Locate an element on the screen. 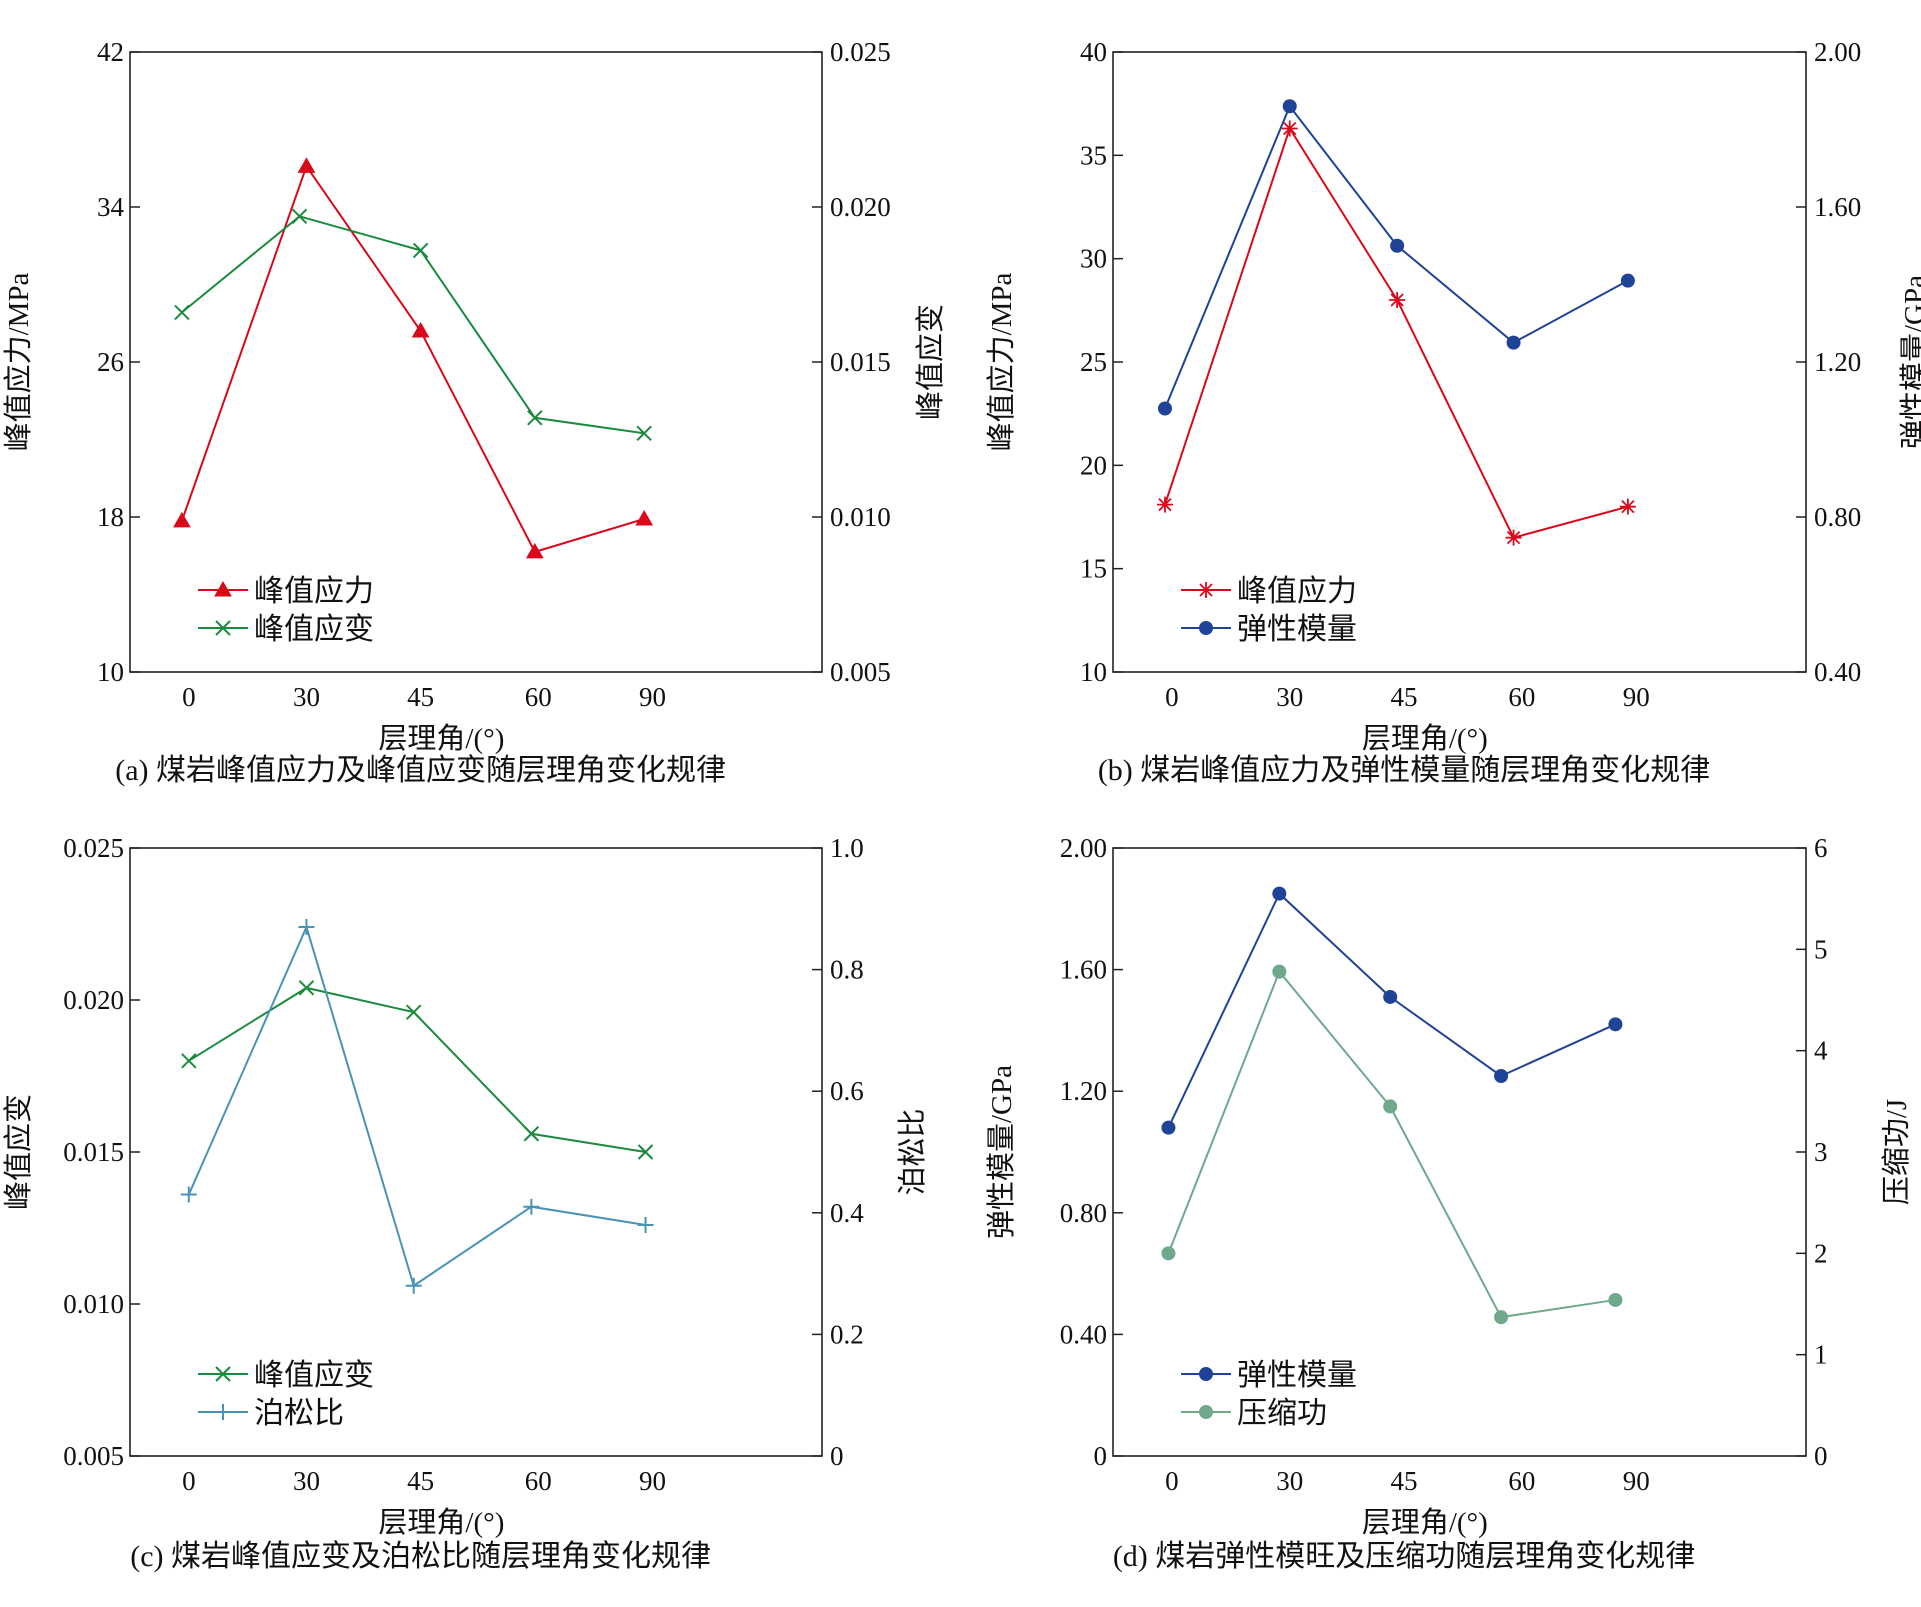 This screenshot has width=1921, height=1607. legend-label: 泊松比 is located at coordinates (299, 1413).